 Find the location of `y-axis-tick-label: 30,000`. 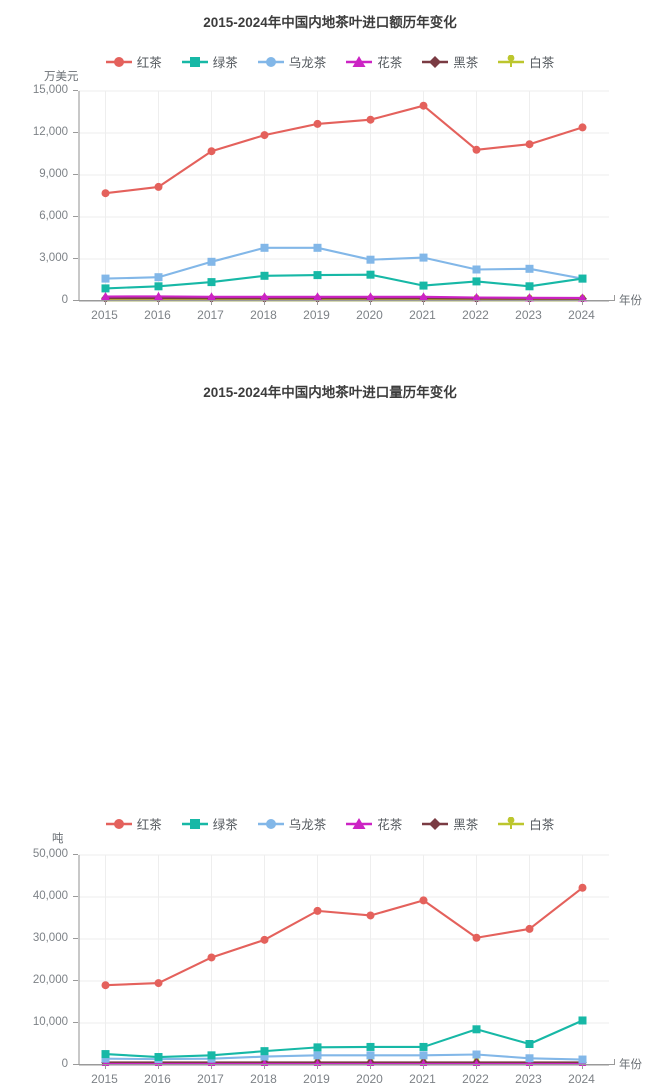

y-axis-tick-label: 30,000 is located at coordinates (50, 938).